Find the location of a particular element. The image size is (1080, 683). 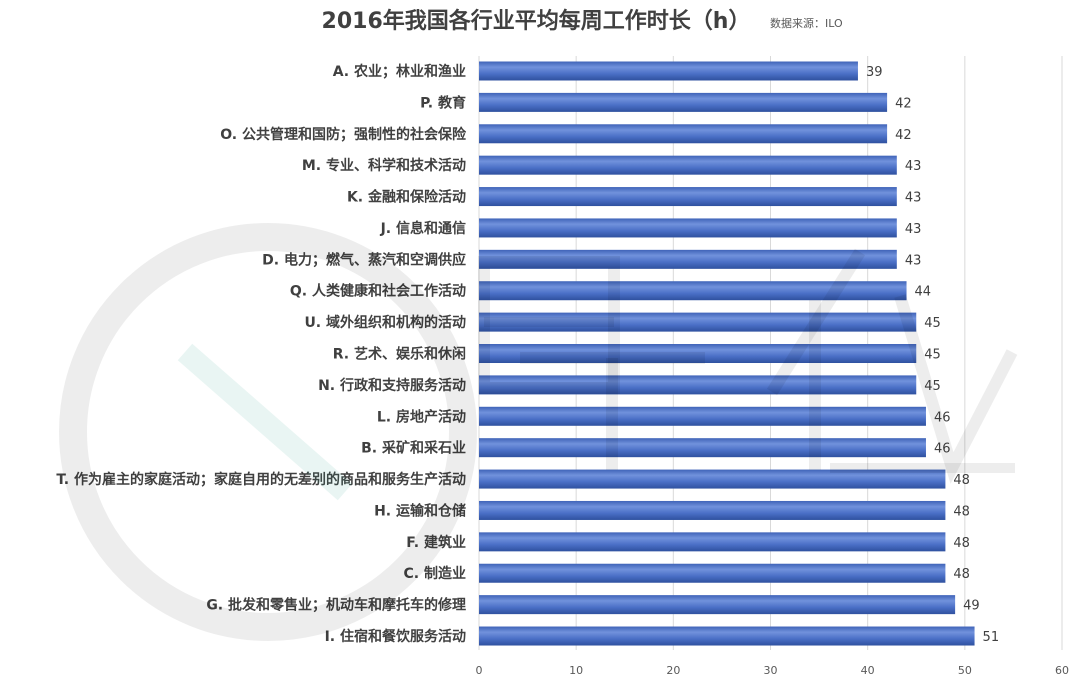

watermark-diagonal-stroke is located at coordinates (816, 322).